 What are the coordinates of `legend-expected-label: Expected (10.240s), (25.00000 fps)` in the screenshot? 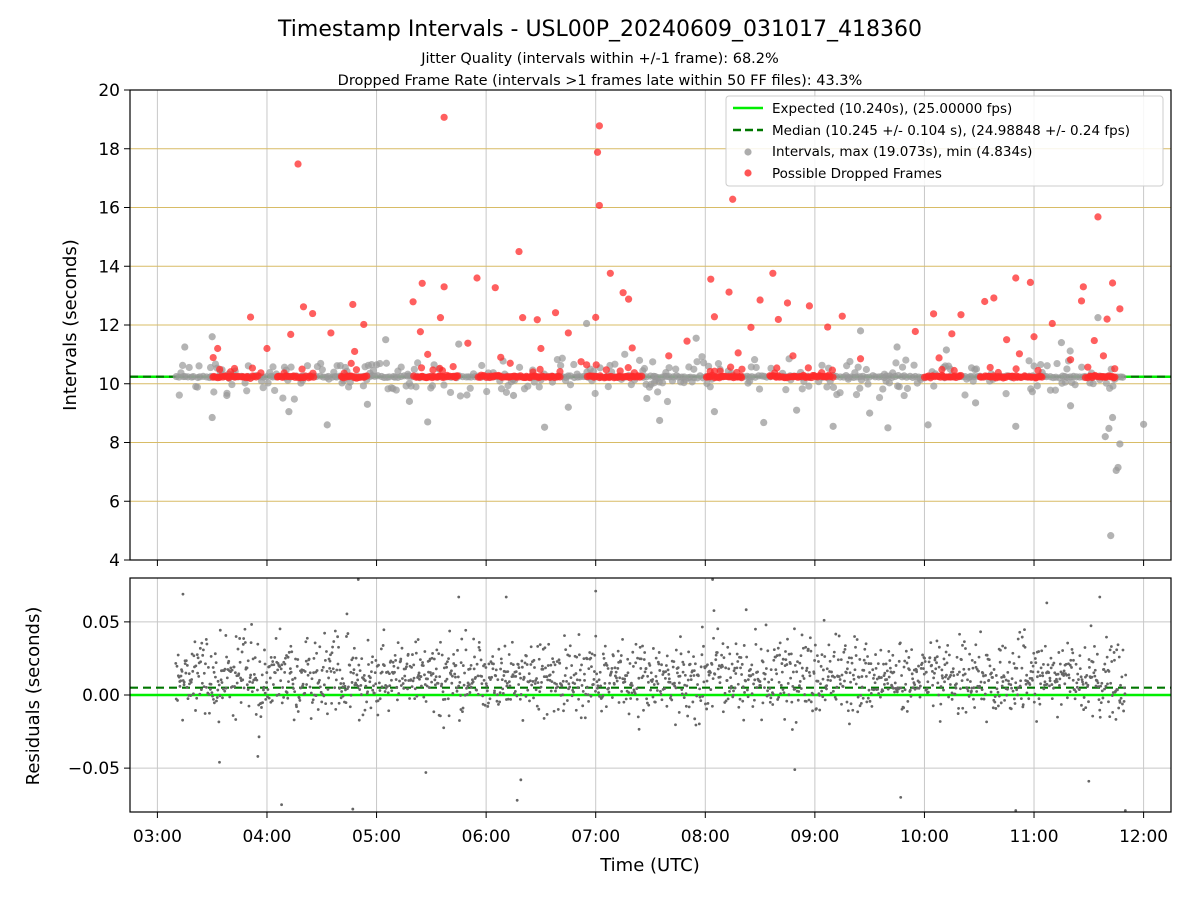 It's located at (892, 109).